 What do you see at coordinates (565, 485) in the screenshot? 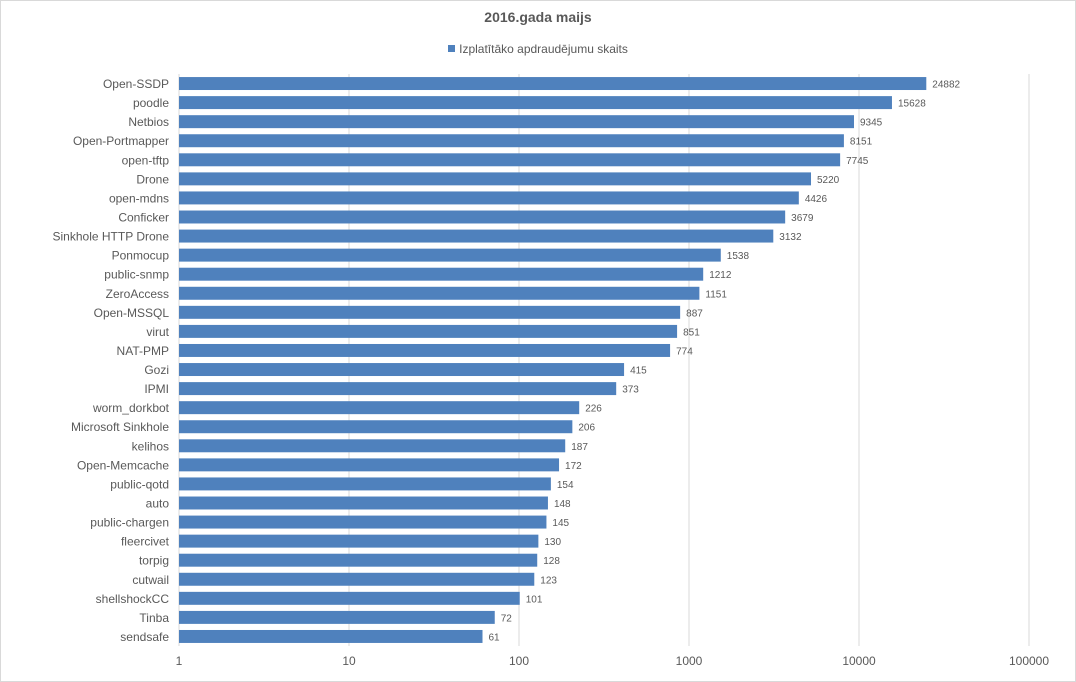
I see `data-label: 154` at bounding box center [565, 485].